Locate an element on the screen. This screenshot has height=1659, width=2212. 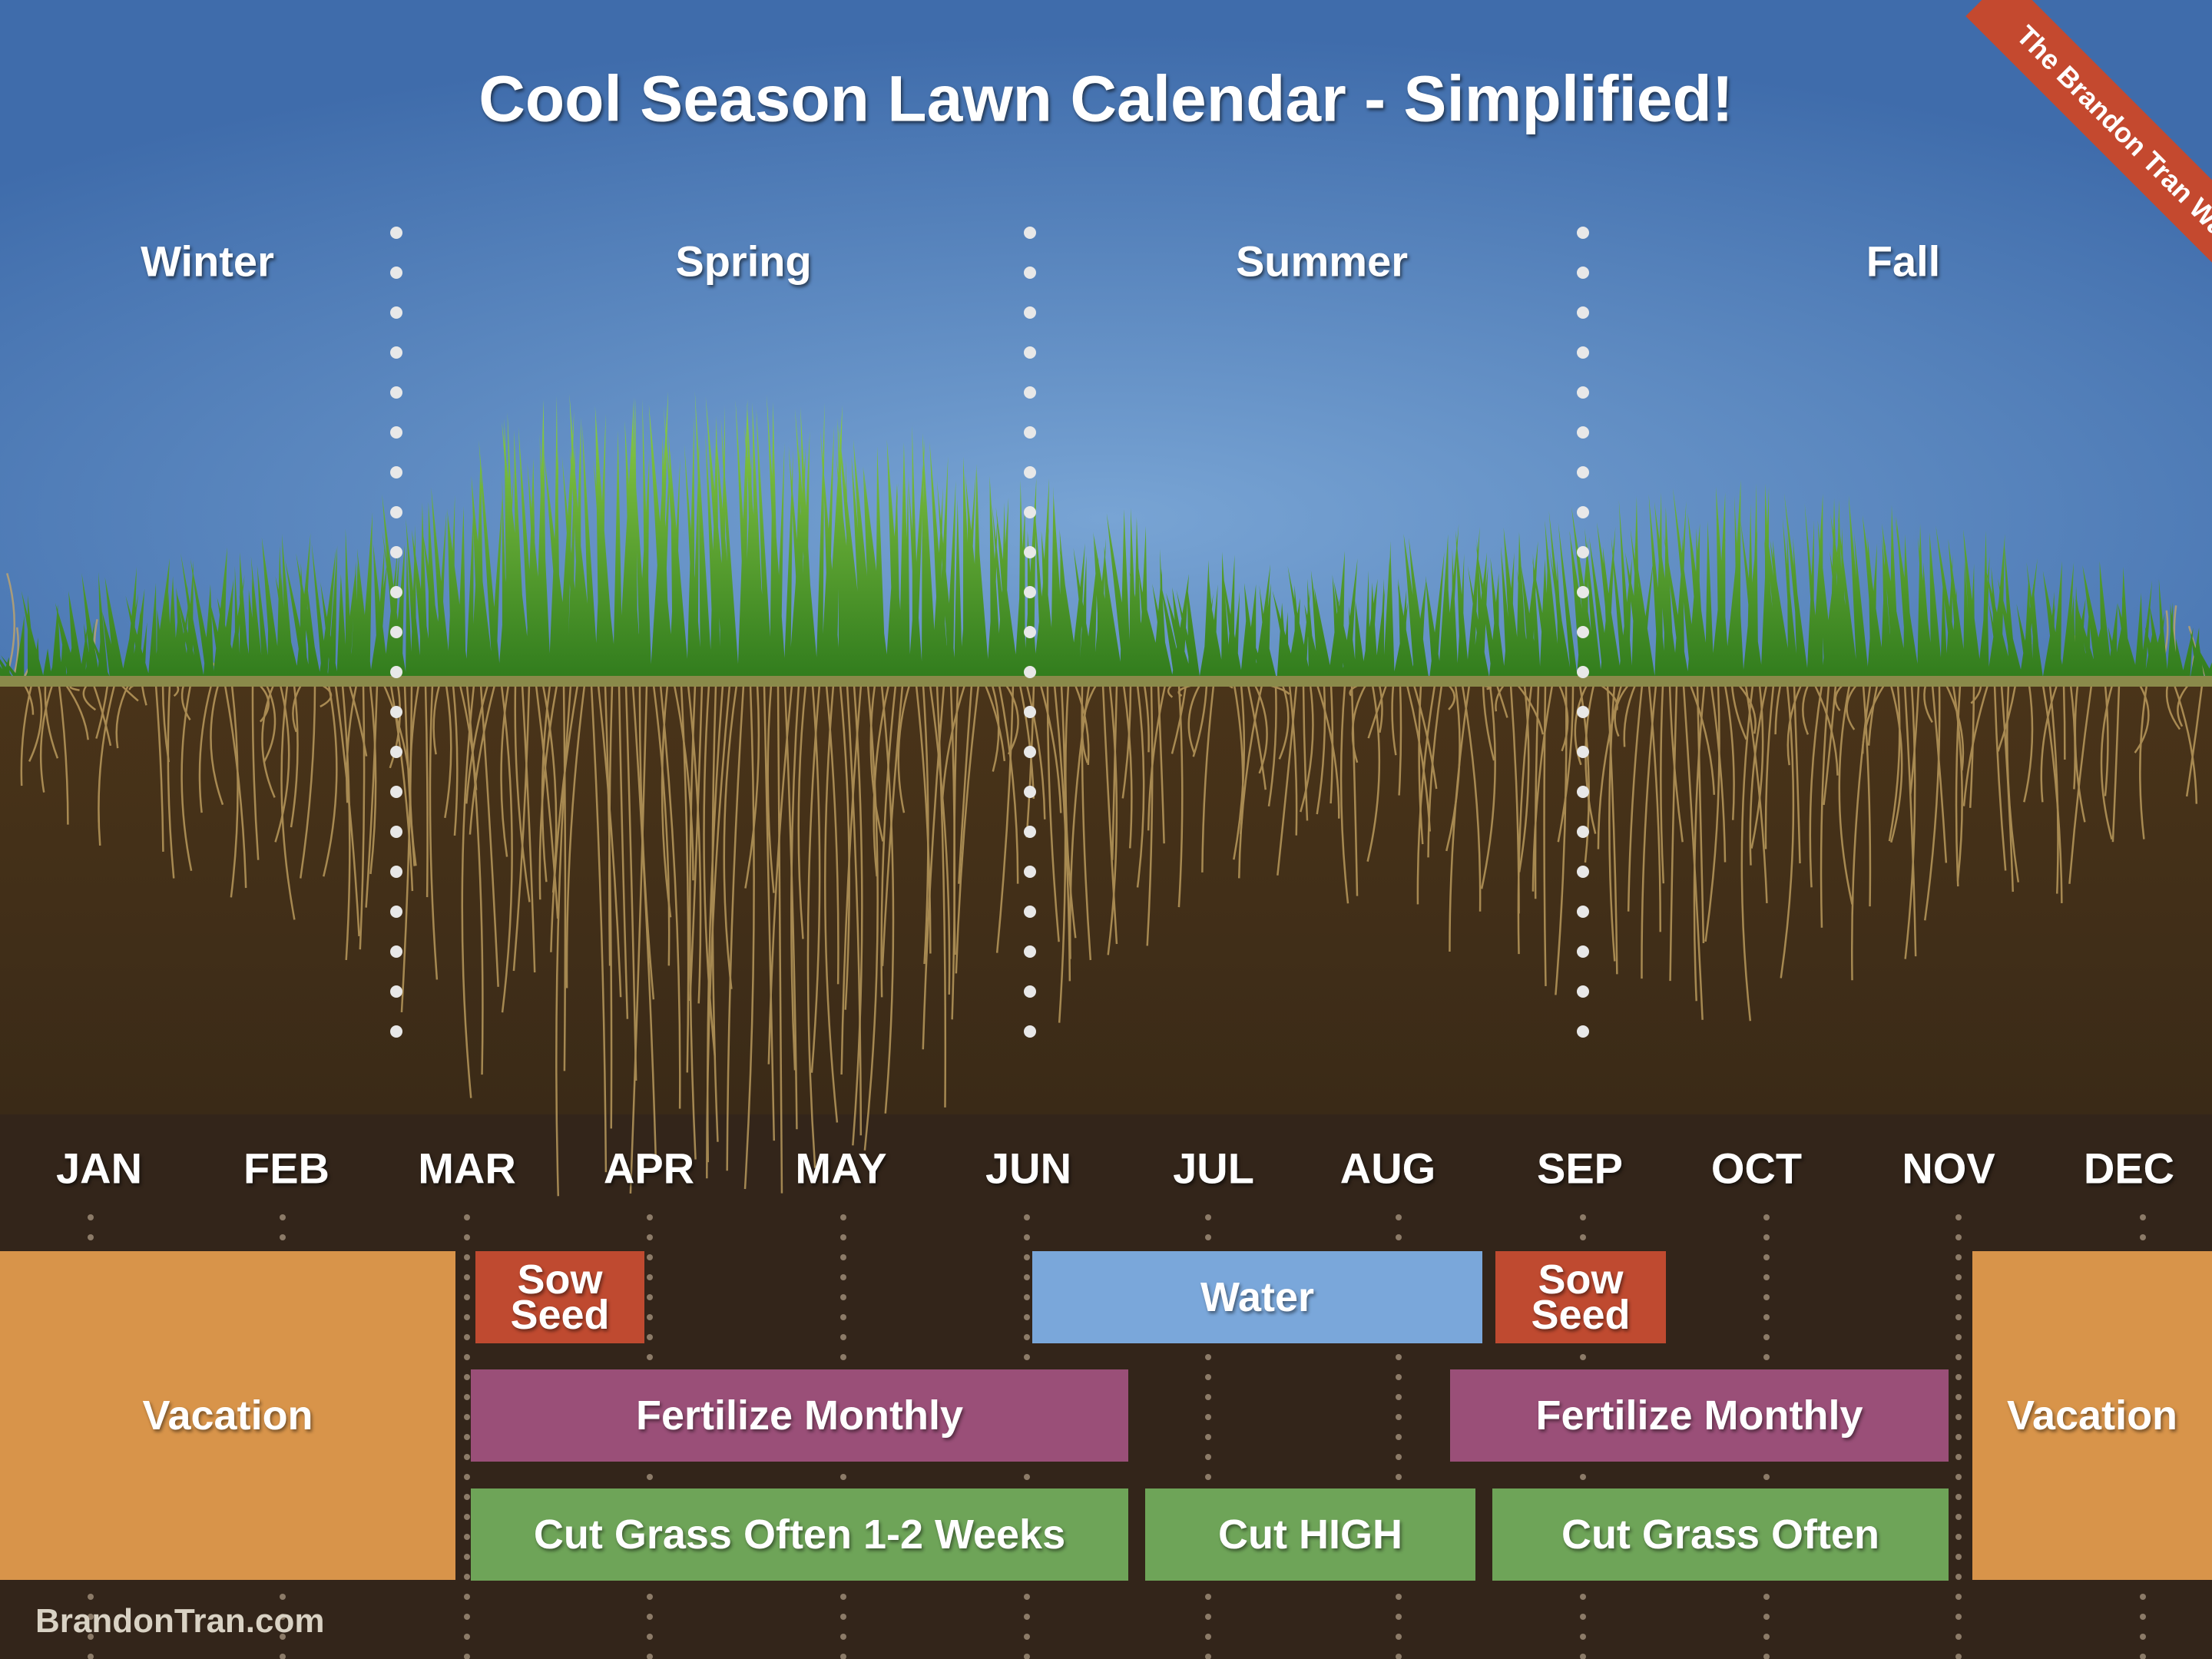
month-label: AUG is located at coordinates (1387, 1168).